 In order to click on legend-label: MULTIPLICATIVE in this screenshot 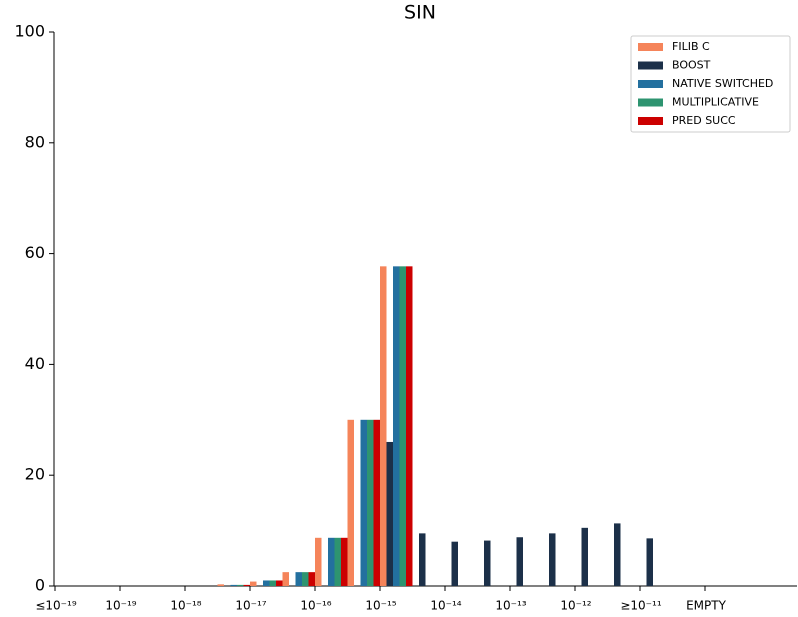, I will do `click(715, 102)`.